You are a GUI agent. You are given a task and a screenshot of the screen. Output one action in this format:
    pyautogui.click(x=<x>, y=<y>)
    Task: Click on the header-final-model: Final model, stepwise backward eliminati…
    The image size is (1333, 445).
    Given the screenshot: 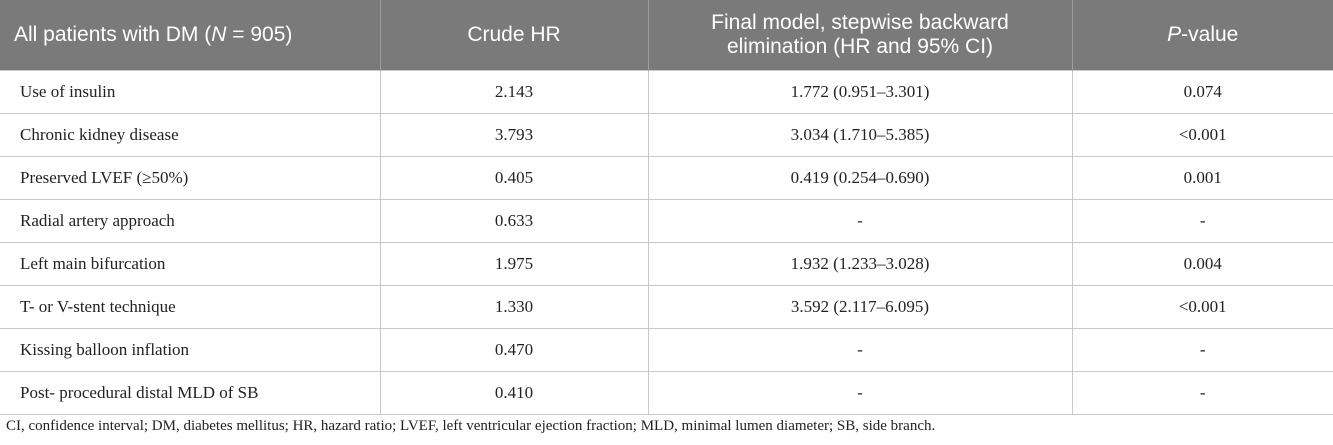 What is the action you would take?
    pyautogui.click(x=860, y=35)
    